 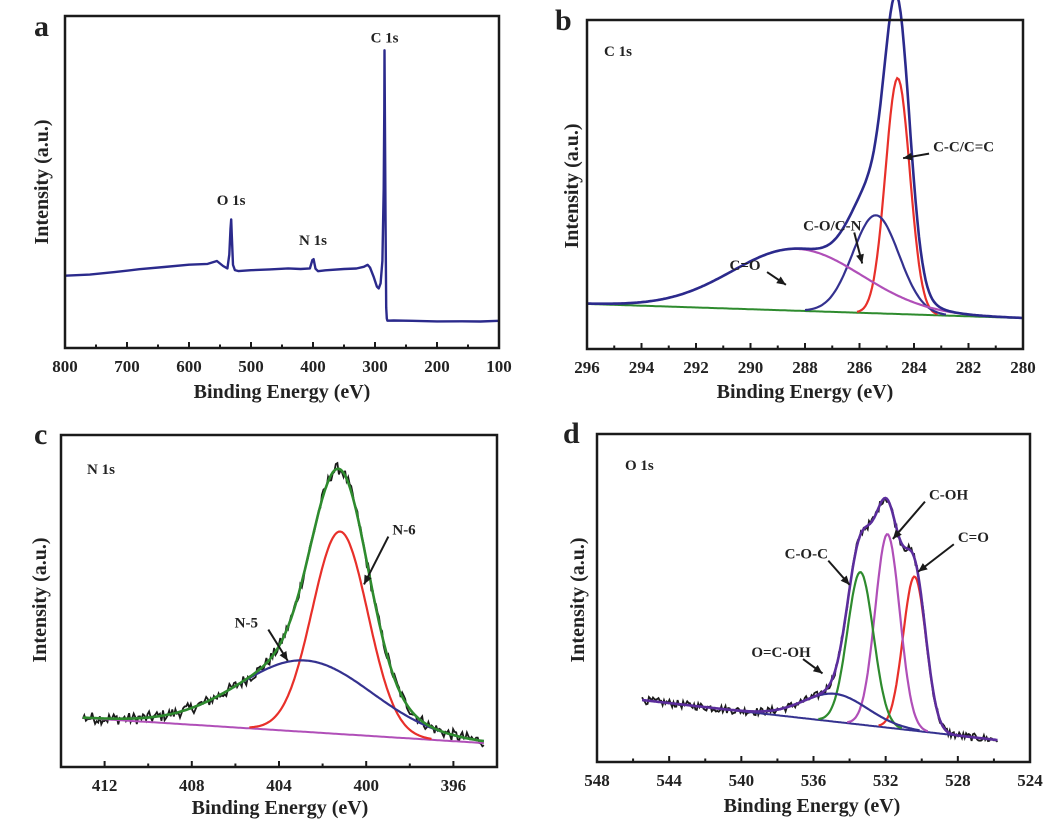 What do you see at coordinates (597, 780) in the screenshot?
I see `x-tick-label: 548` at bounding box center [597, 780].